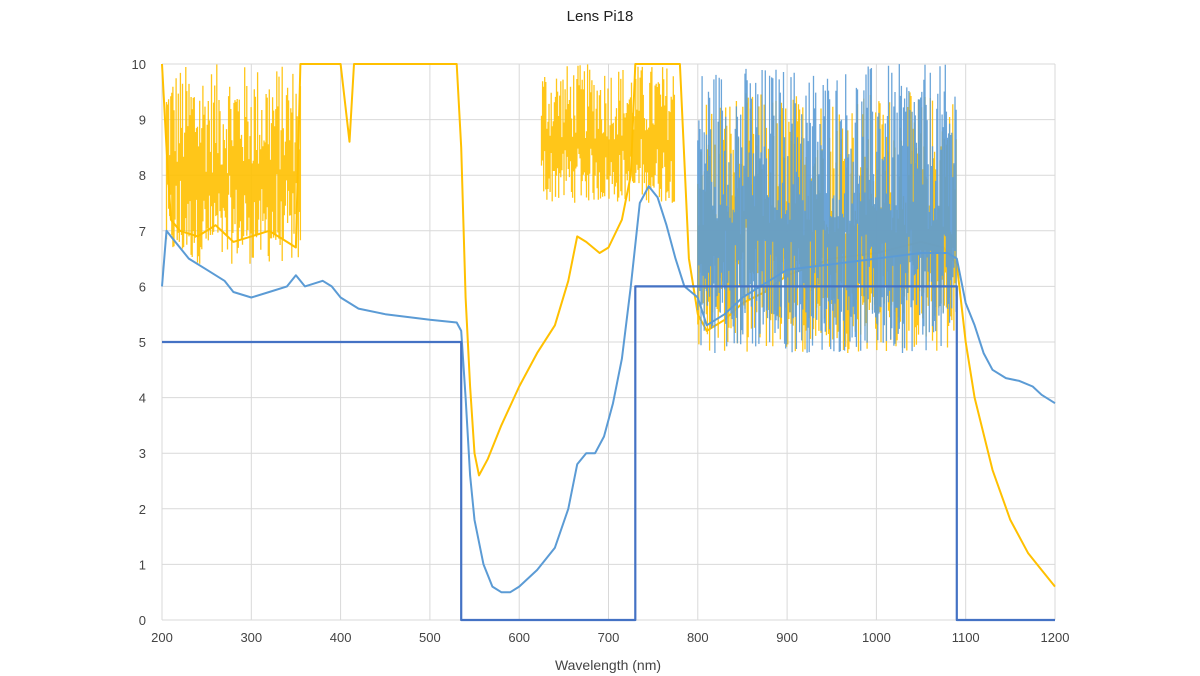 The height and width of the screenshot is (676, 1200). Describe the element at coordinates (341, 637) in the screenshot. I see `x-tick-label: 400` at that location.